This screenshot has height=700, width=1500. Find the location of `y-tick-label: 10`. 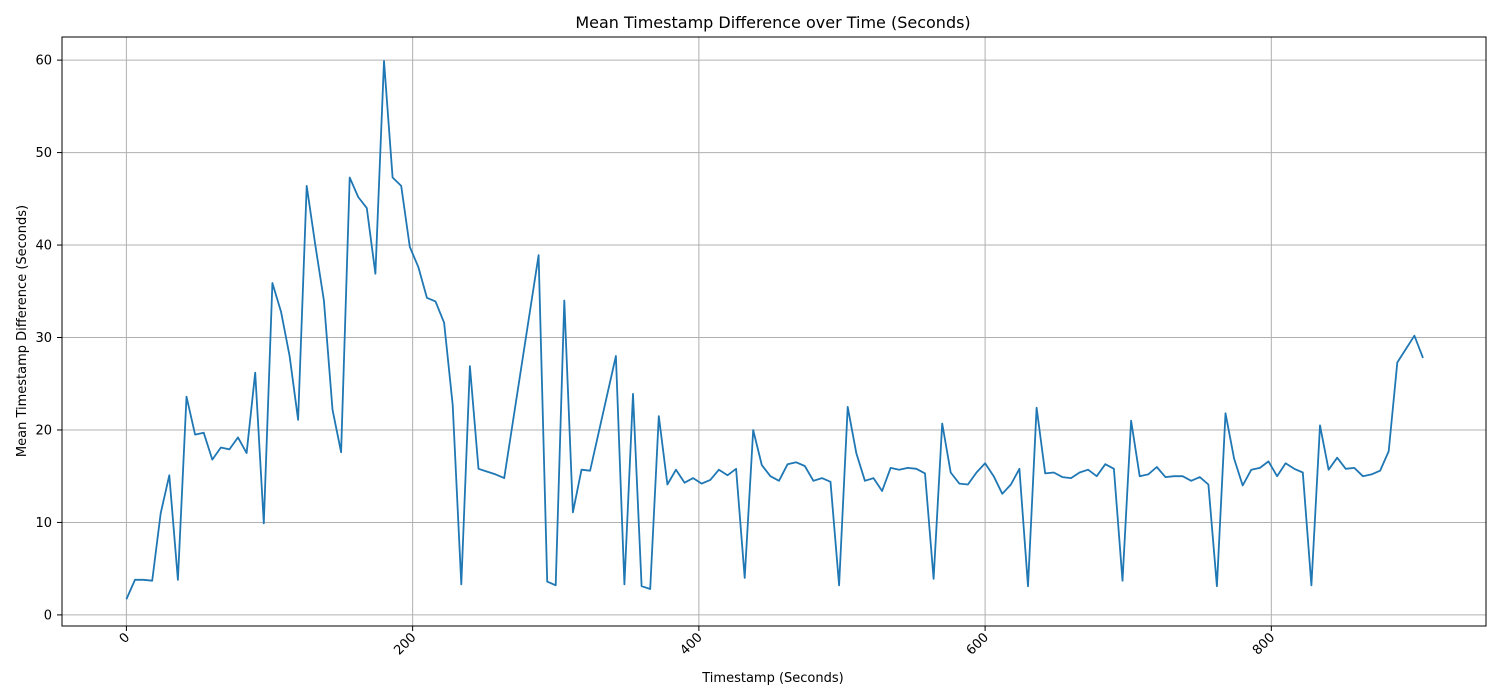

y-tick-label: 10 is located at coordinates (43, 523).